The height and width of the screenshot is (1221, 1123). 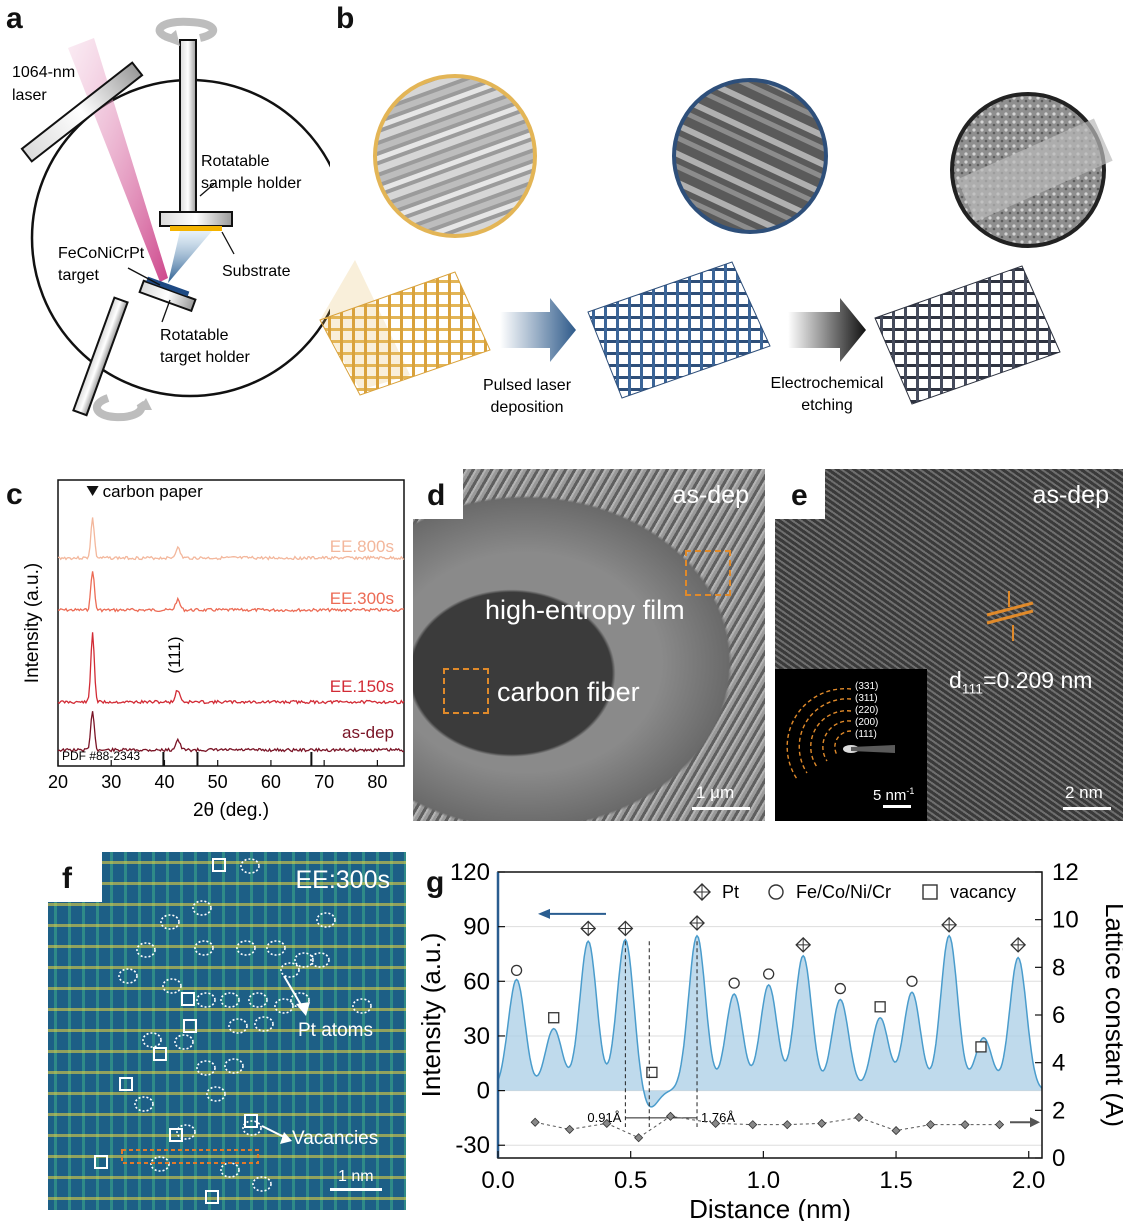 I want to click on g-legend-fecnicr-label: Fe/Co/Ni/Cr, so click(x=843, y=892).